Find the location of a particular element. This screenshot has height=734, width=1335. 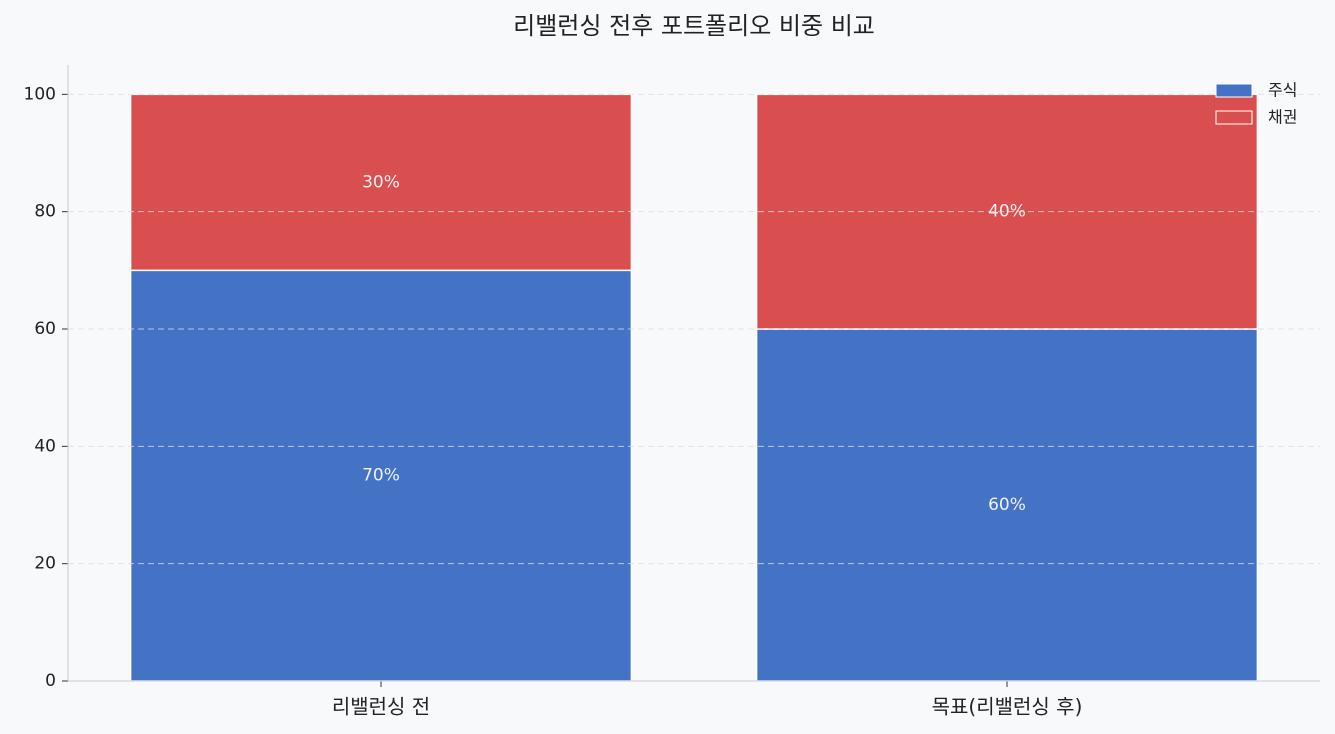

chart-title: 리밸런싱 전후 포트폴리오 비중 비교 is located at coordinates (694, 26).